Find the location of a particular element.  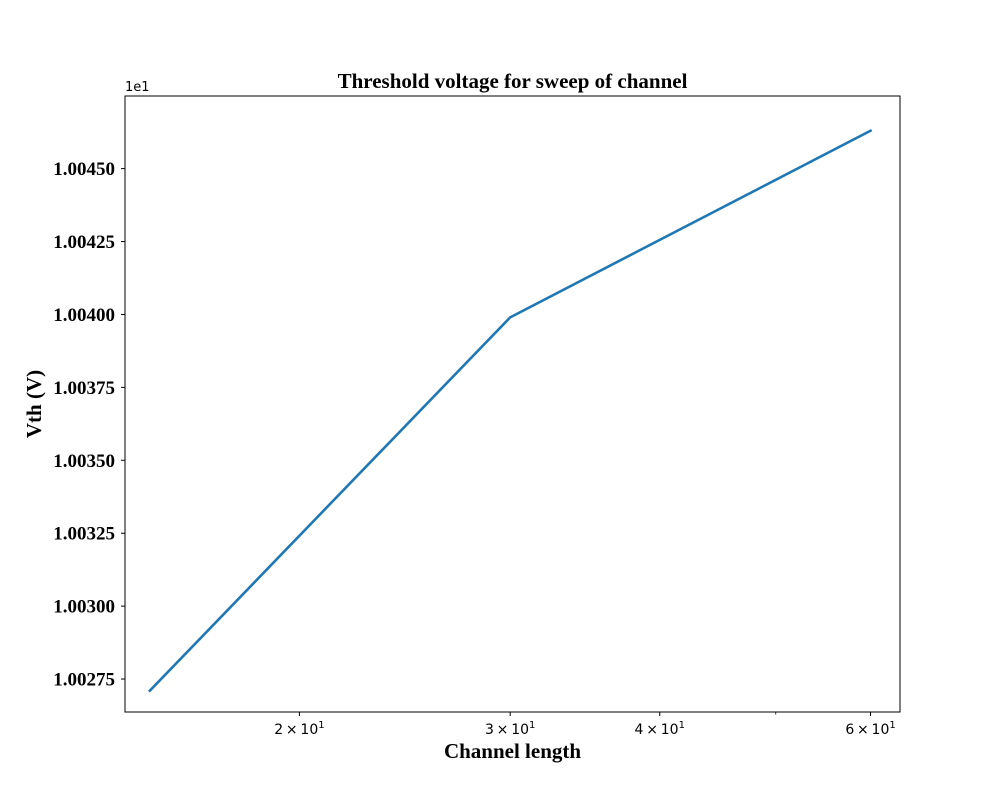

y-tick-label: 1.00275 is located at coordinates (84, 680).